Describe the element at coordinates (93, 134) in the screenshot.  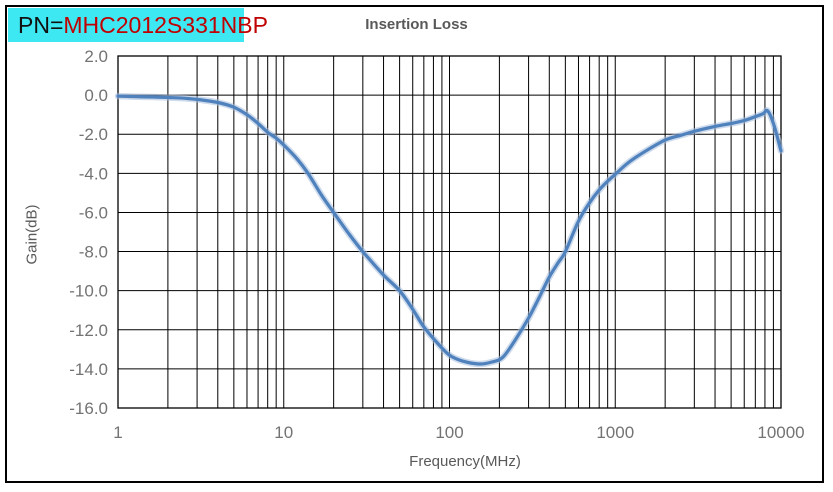
I see `y-tick-label: -2.0` at that location.